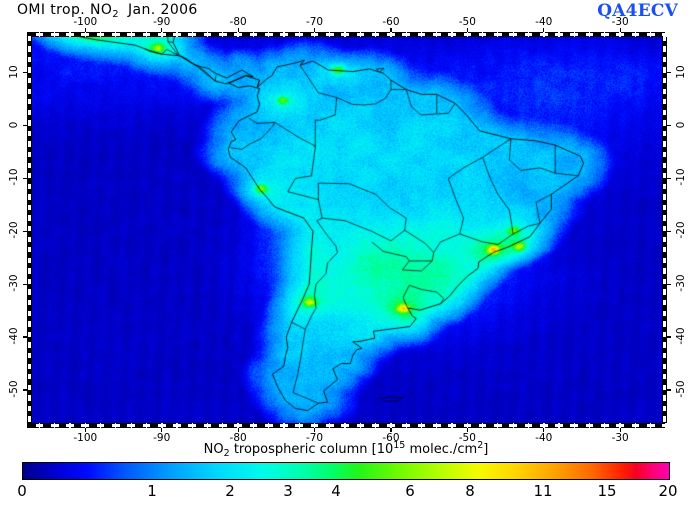 The height and width of the screenshot is (507, 692). Describe the element at coordinates (346, 471) in the screenshot. I see `colorbar-gradient` at that location.